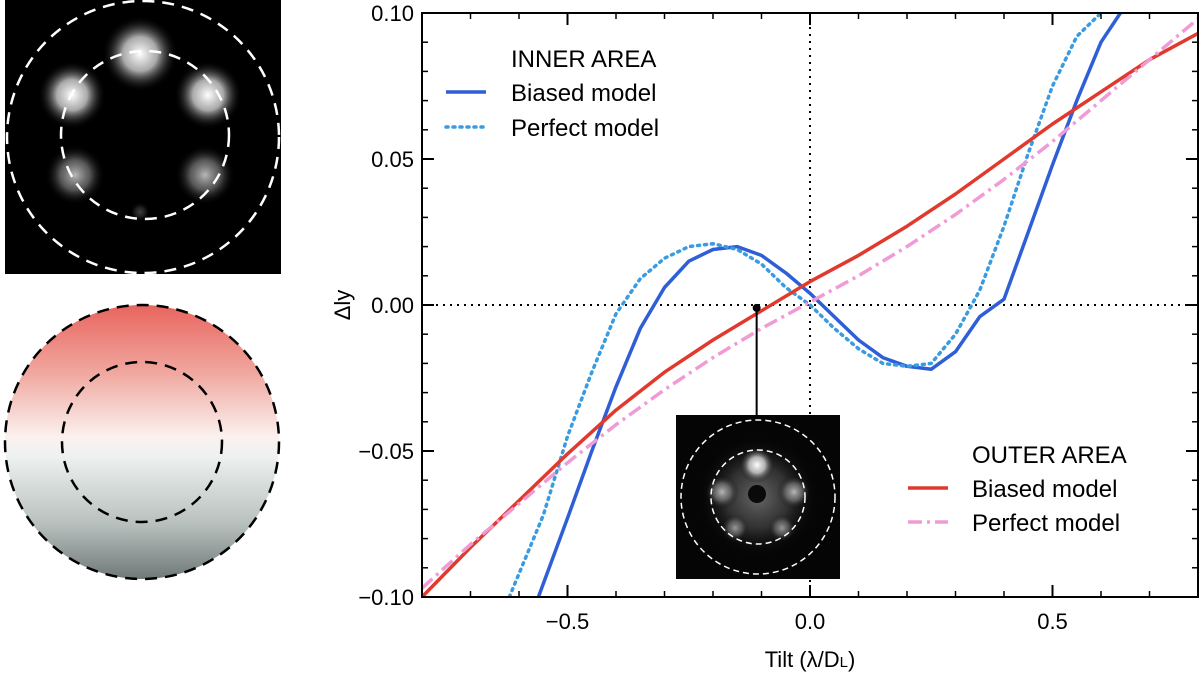 This screenshot has height=676, width=1200. Describe the element at coordinates (386, 597) in the screenshot. I see `y-tick-label: −0.10` at that location.